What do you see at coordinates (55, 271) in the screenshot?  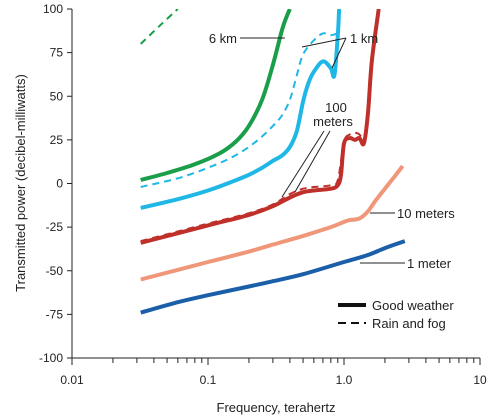 I see `y-tick-label: -50` at bounding box center [55, 271].